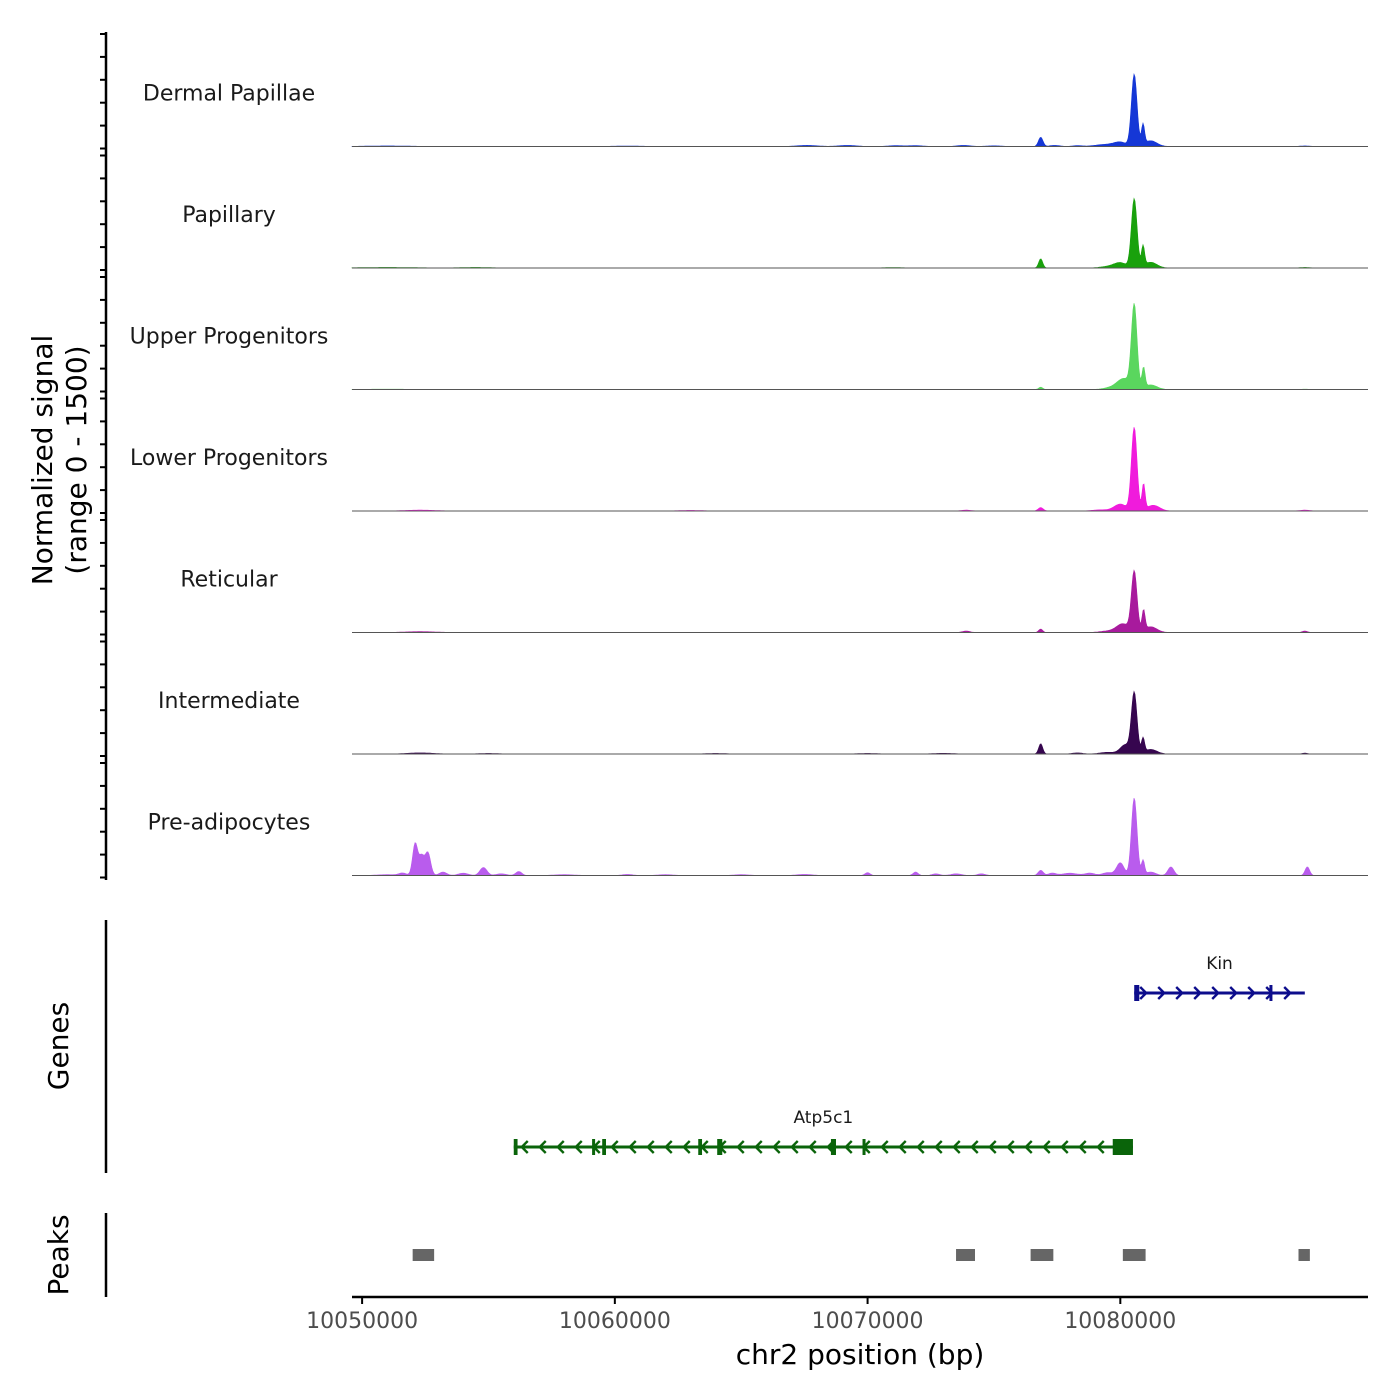 This screenshot has height=1400, width=1400. What do you see at coordinates (615, 1321) in the screenshot?
I see `x-tick-label: 10060000` at bounding box center [615, 1321].